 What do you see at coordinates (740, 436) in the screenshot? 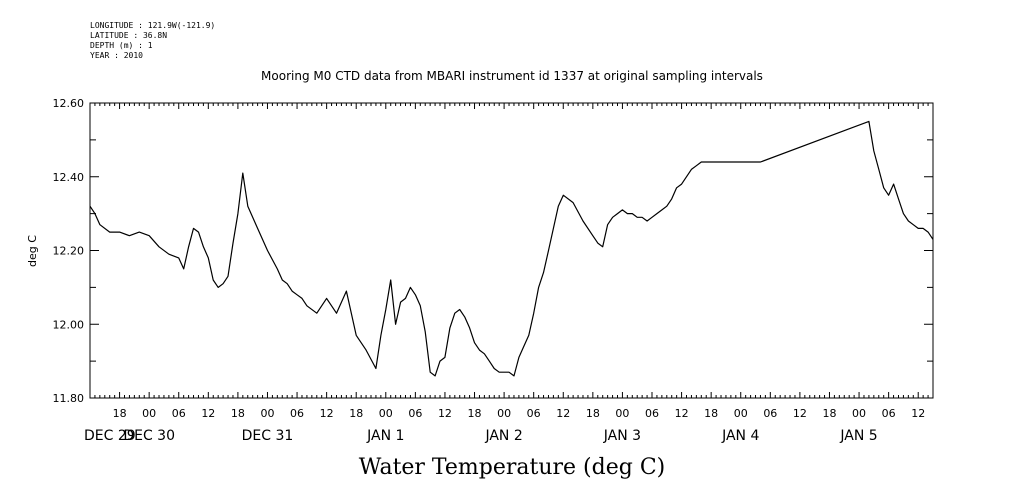
I see `x-date-label: JAN 4` at bounding box center [740, 436].